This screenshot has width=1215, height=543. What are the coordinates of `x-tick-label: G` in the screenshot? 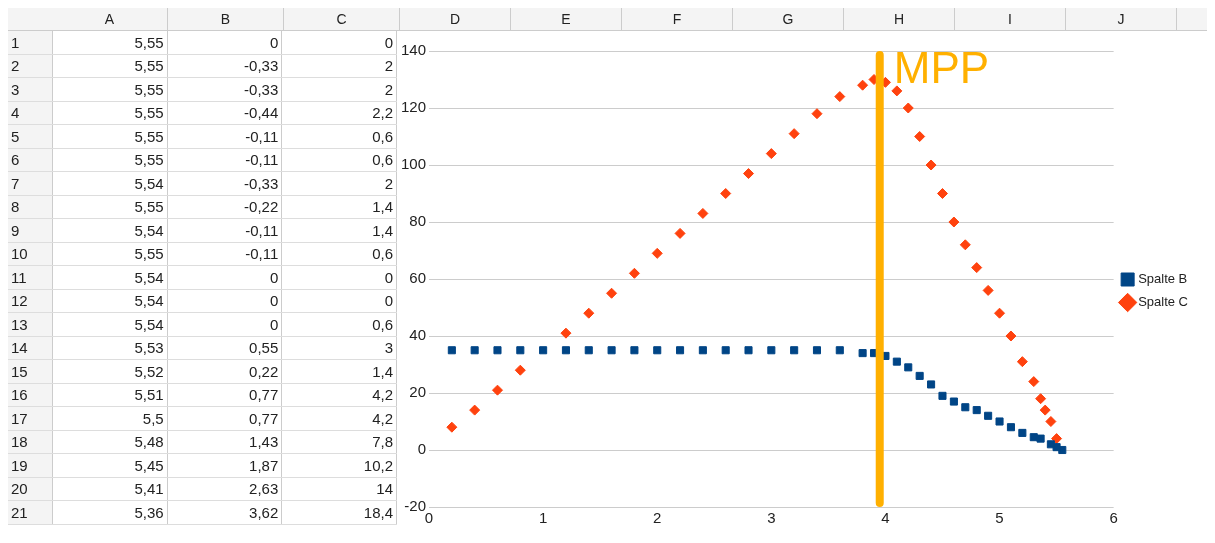 It's located at (788, 19).